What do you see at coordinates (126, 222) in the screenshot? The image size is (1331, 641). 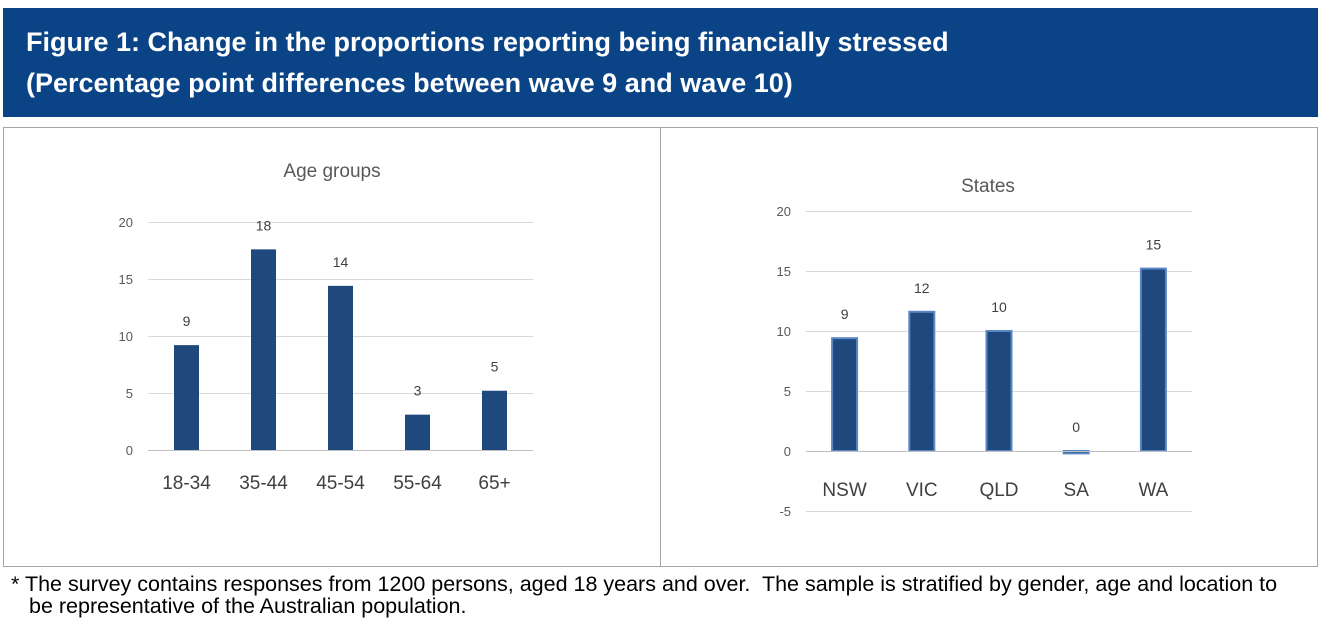 I see `age-groups-y-tick-label: 20` at bounding box center [126, 222].